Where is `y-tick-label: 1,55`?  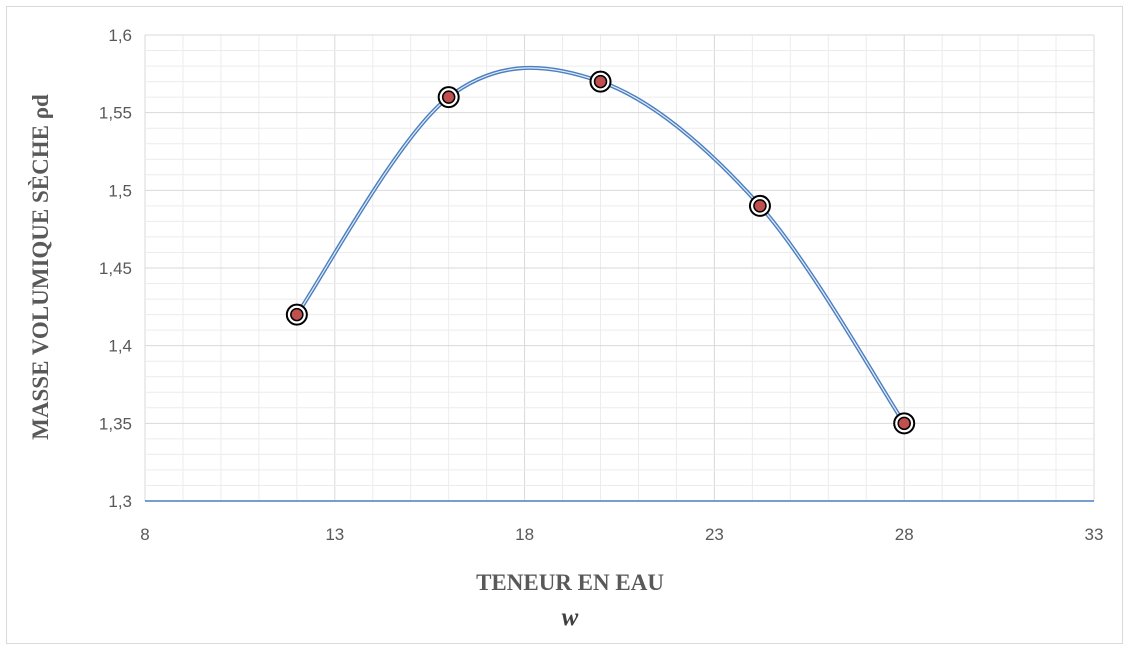
y-tick-label: 1,55 is located at coordinates (115, 113).